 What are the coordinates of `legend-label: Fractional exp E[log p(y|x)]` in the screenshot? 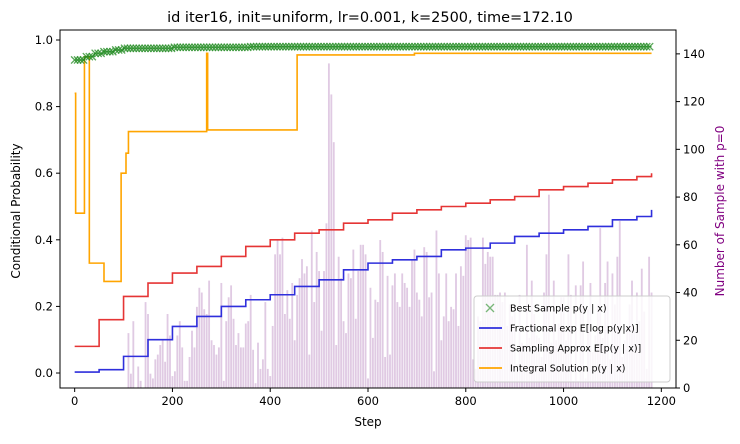 It's located at (574, 329).